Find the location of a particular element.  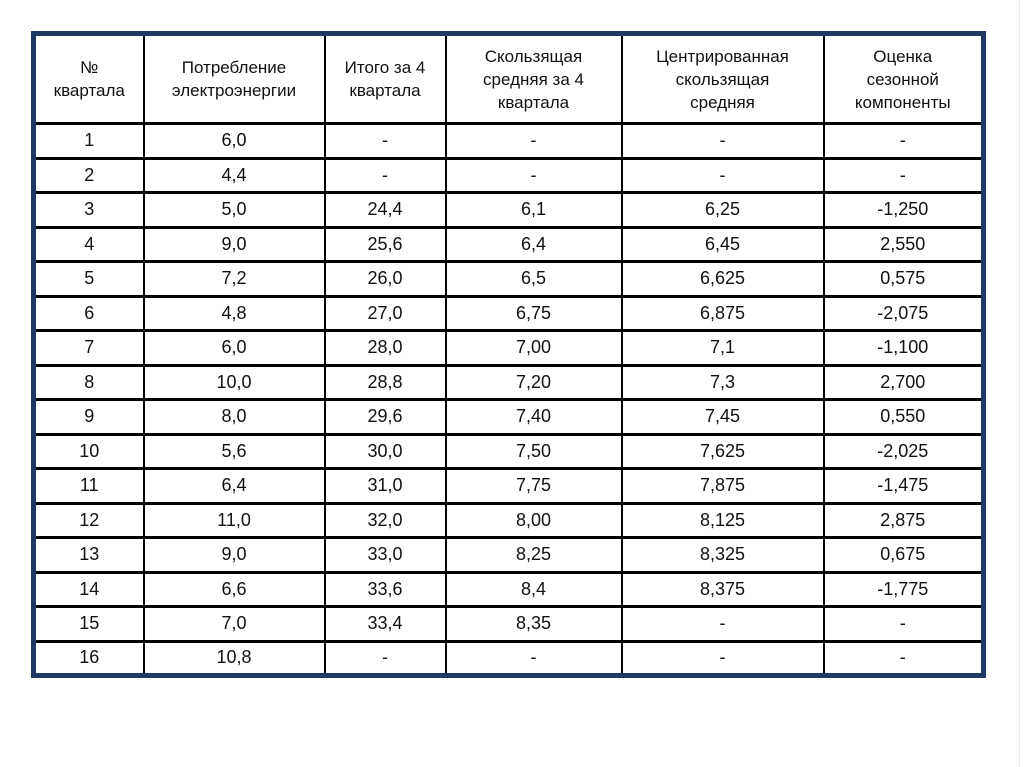

table-row: 8 10,0 28,8 7,20 7,3 2,700 is located at coordinates (508, 382).